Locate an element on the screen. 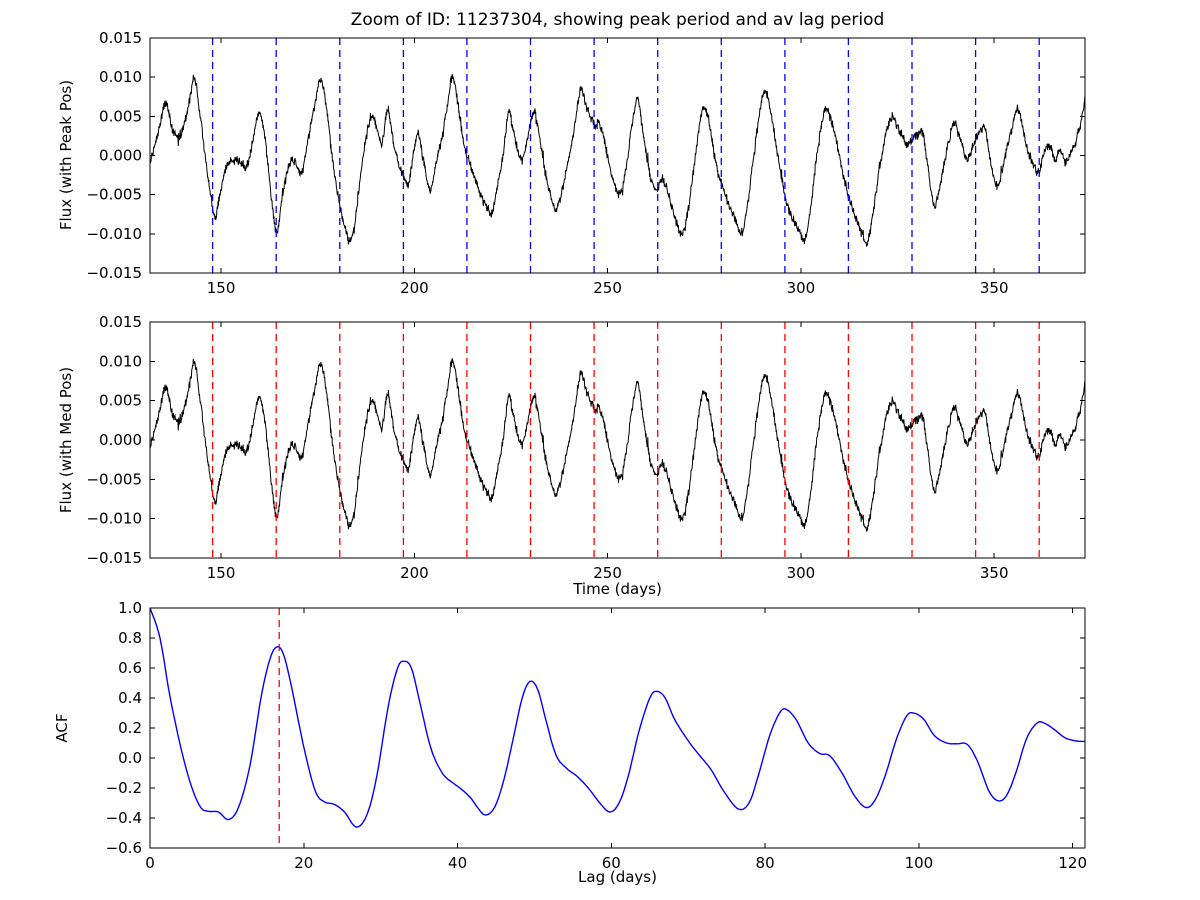  xlabel-lag: Lag (days) is located at coordinates (617, 877).